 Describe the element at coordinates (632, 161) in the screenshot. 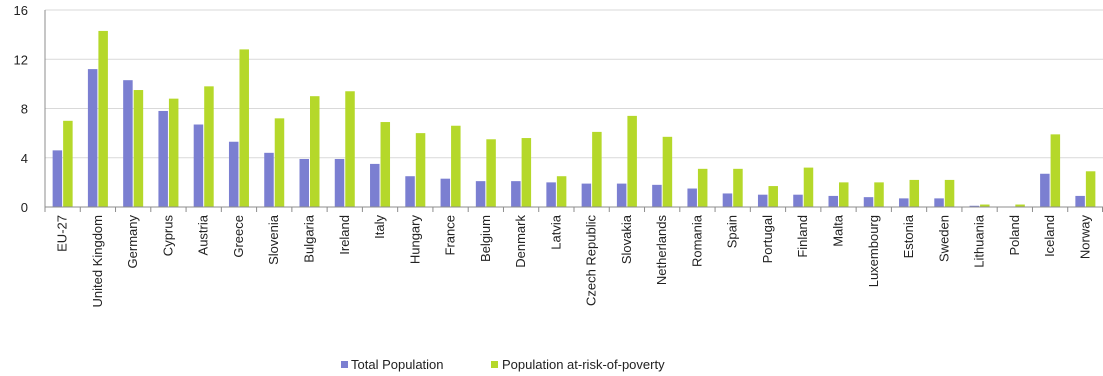

I see `bar-at-risk-slovakia` at that location.